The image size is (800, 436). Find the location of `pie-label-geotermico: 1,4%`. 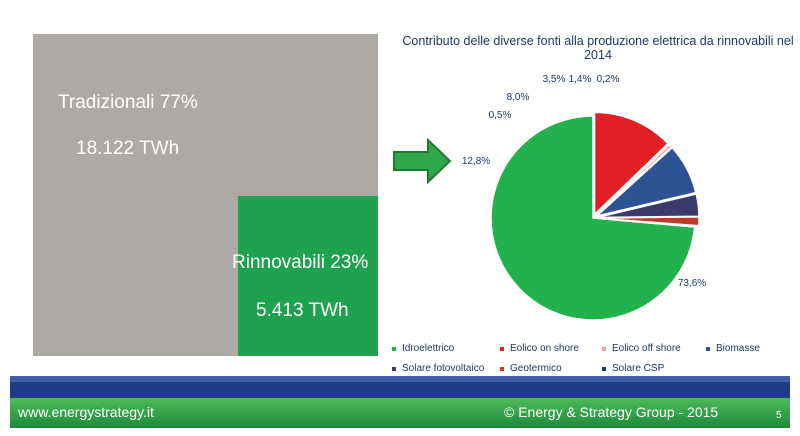

pie-label-geotermico: 1,4% is located at coordinates (580, 79).